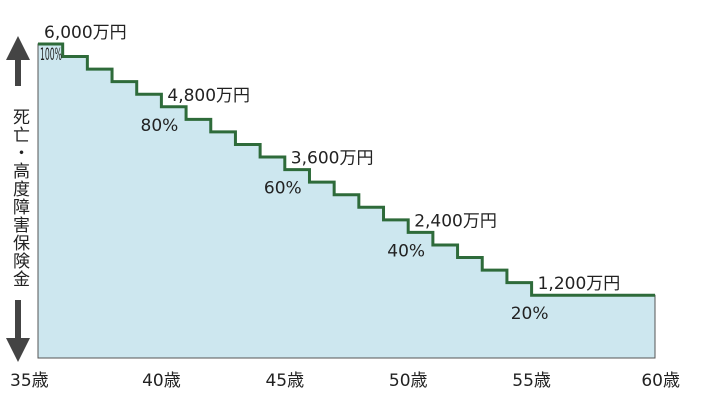  I want to click on x-tick-label: 60歳, so click(660, 381).